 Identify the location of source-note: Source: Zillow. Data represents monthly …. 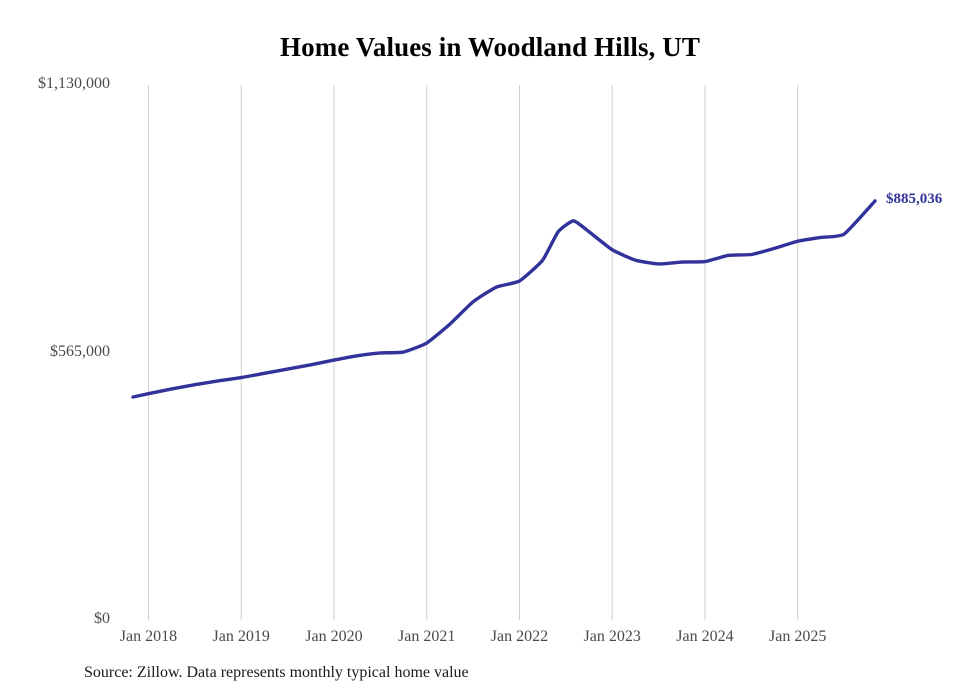
(276, 672).